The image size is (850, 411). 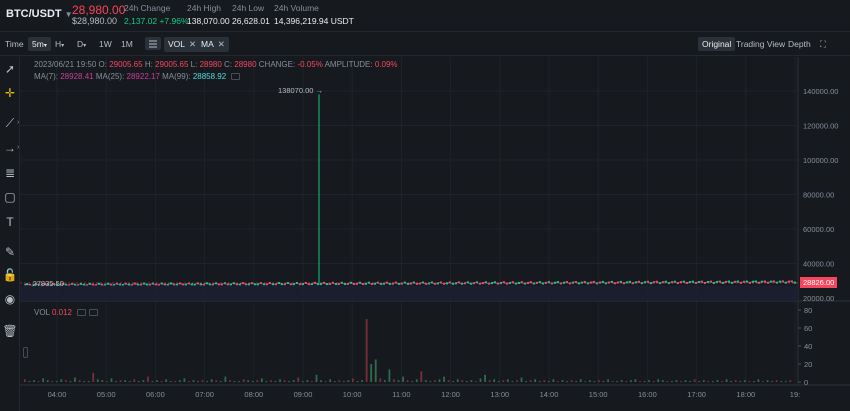 I want to click on trash-icon: 🗑, so click(x=10, y=331).